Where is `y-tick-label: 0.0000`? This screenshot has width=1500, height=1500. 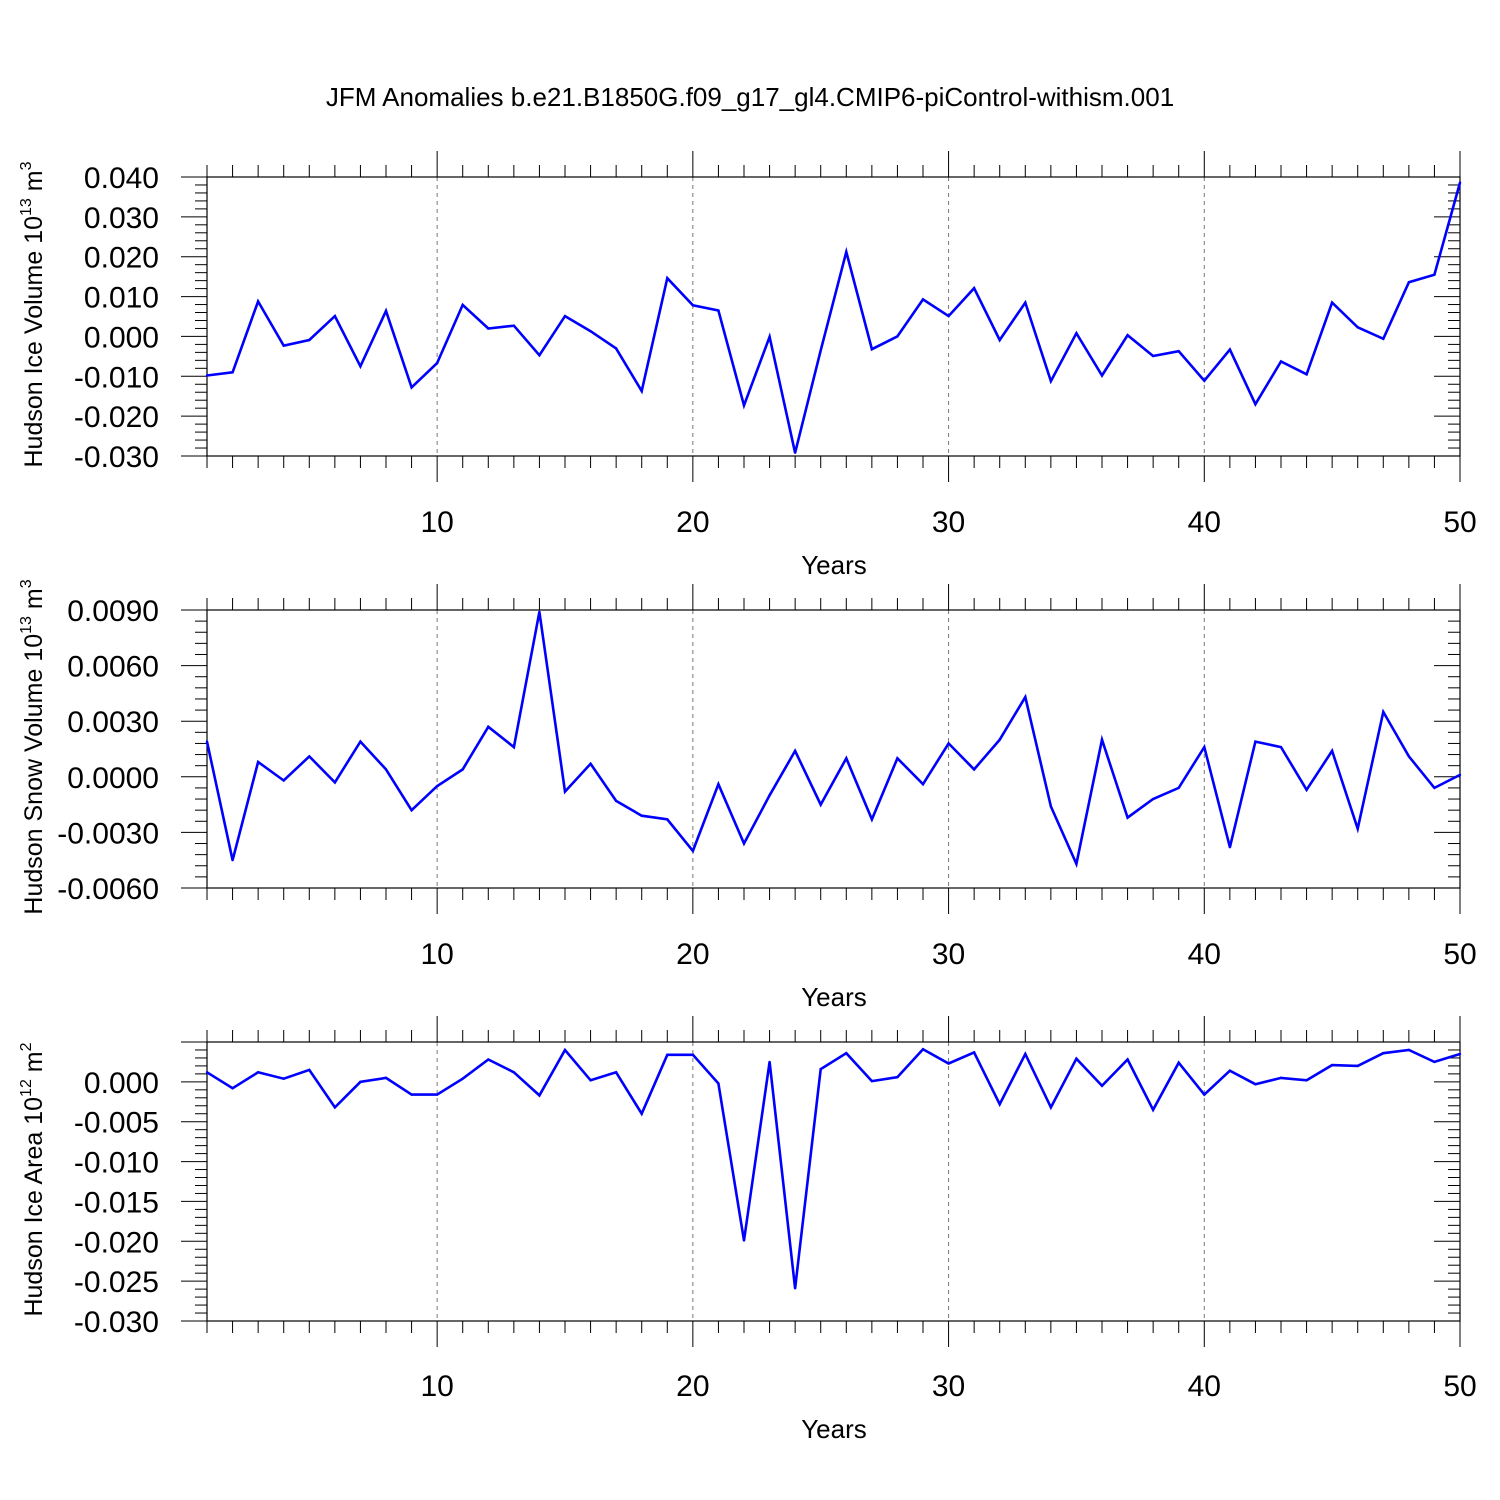
y-tick-label: 0.0000 is located at coordinates (113, 778).